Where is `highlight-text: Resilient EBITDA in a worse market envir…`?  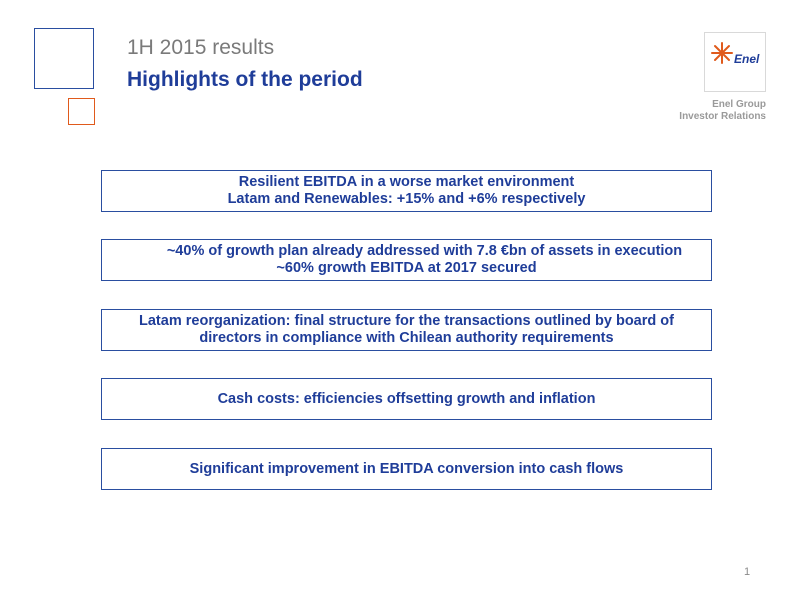
highlight-text: Resilient EBITDA in a worse market envir… is located at coordinates (406, 182).